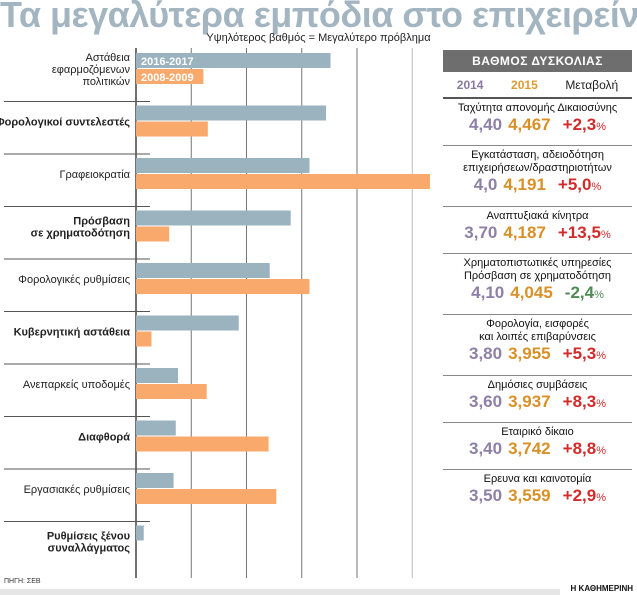  I want to click on difficulty-row-label: Δημόσιες συμβάσεις, so click(537, 385).